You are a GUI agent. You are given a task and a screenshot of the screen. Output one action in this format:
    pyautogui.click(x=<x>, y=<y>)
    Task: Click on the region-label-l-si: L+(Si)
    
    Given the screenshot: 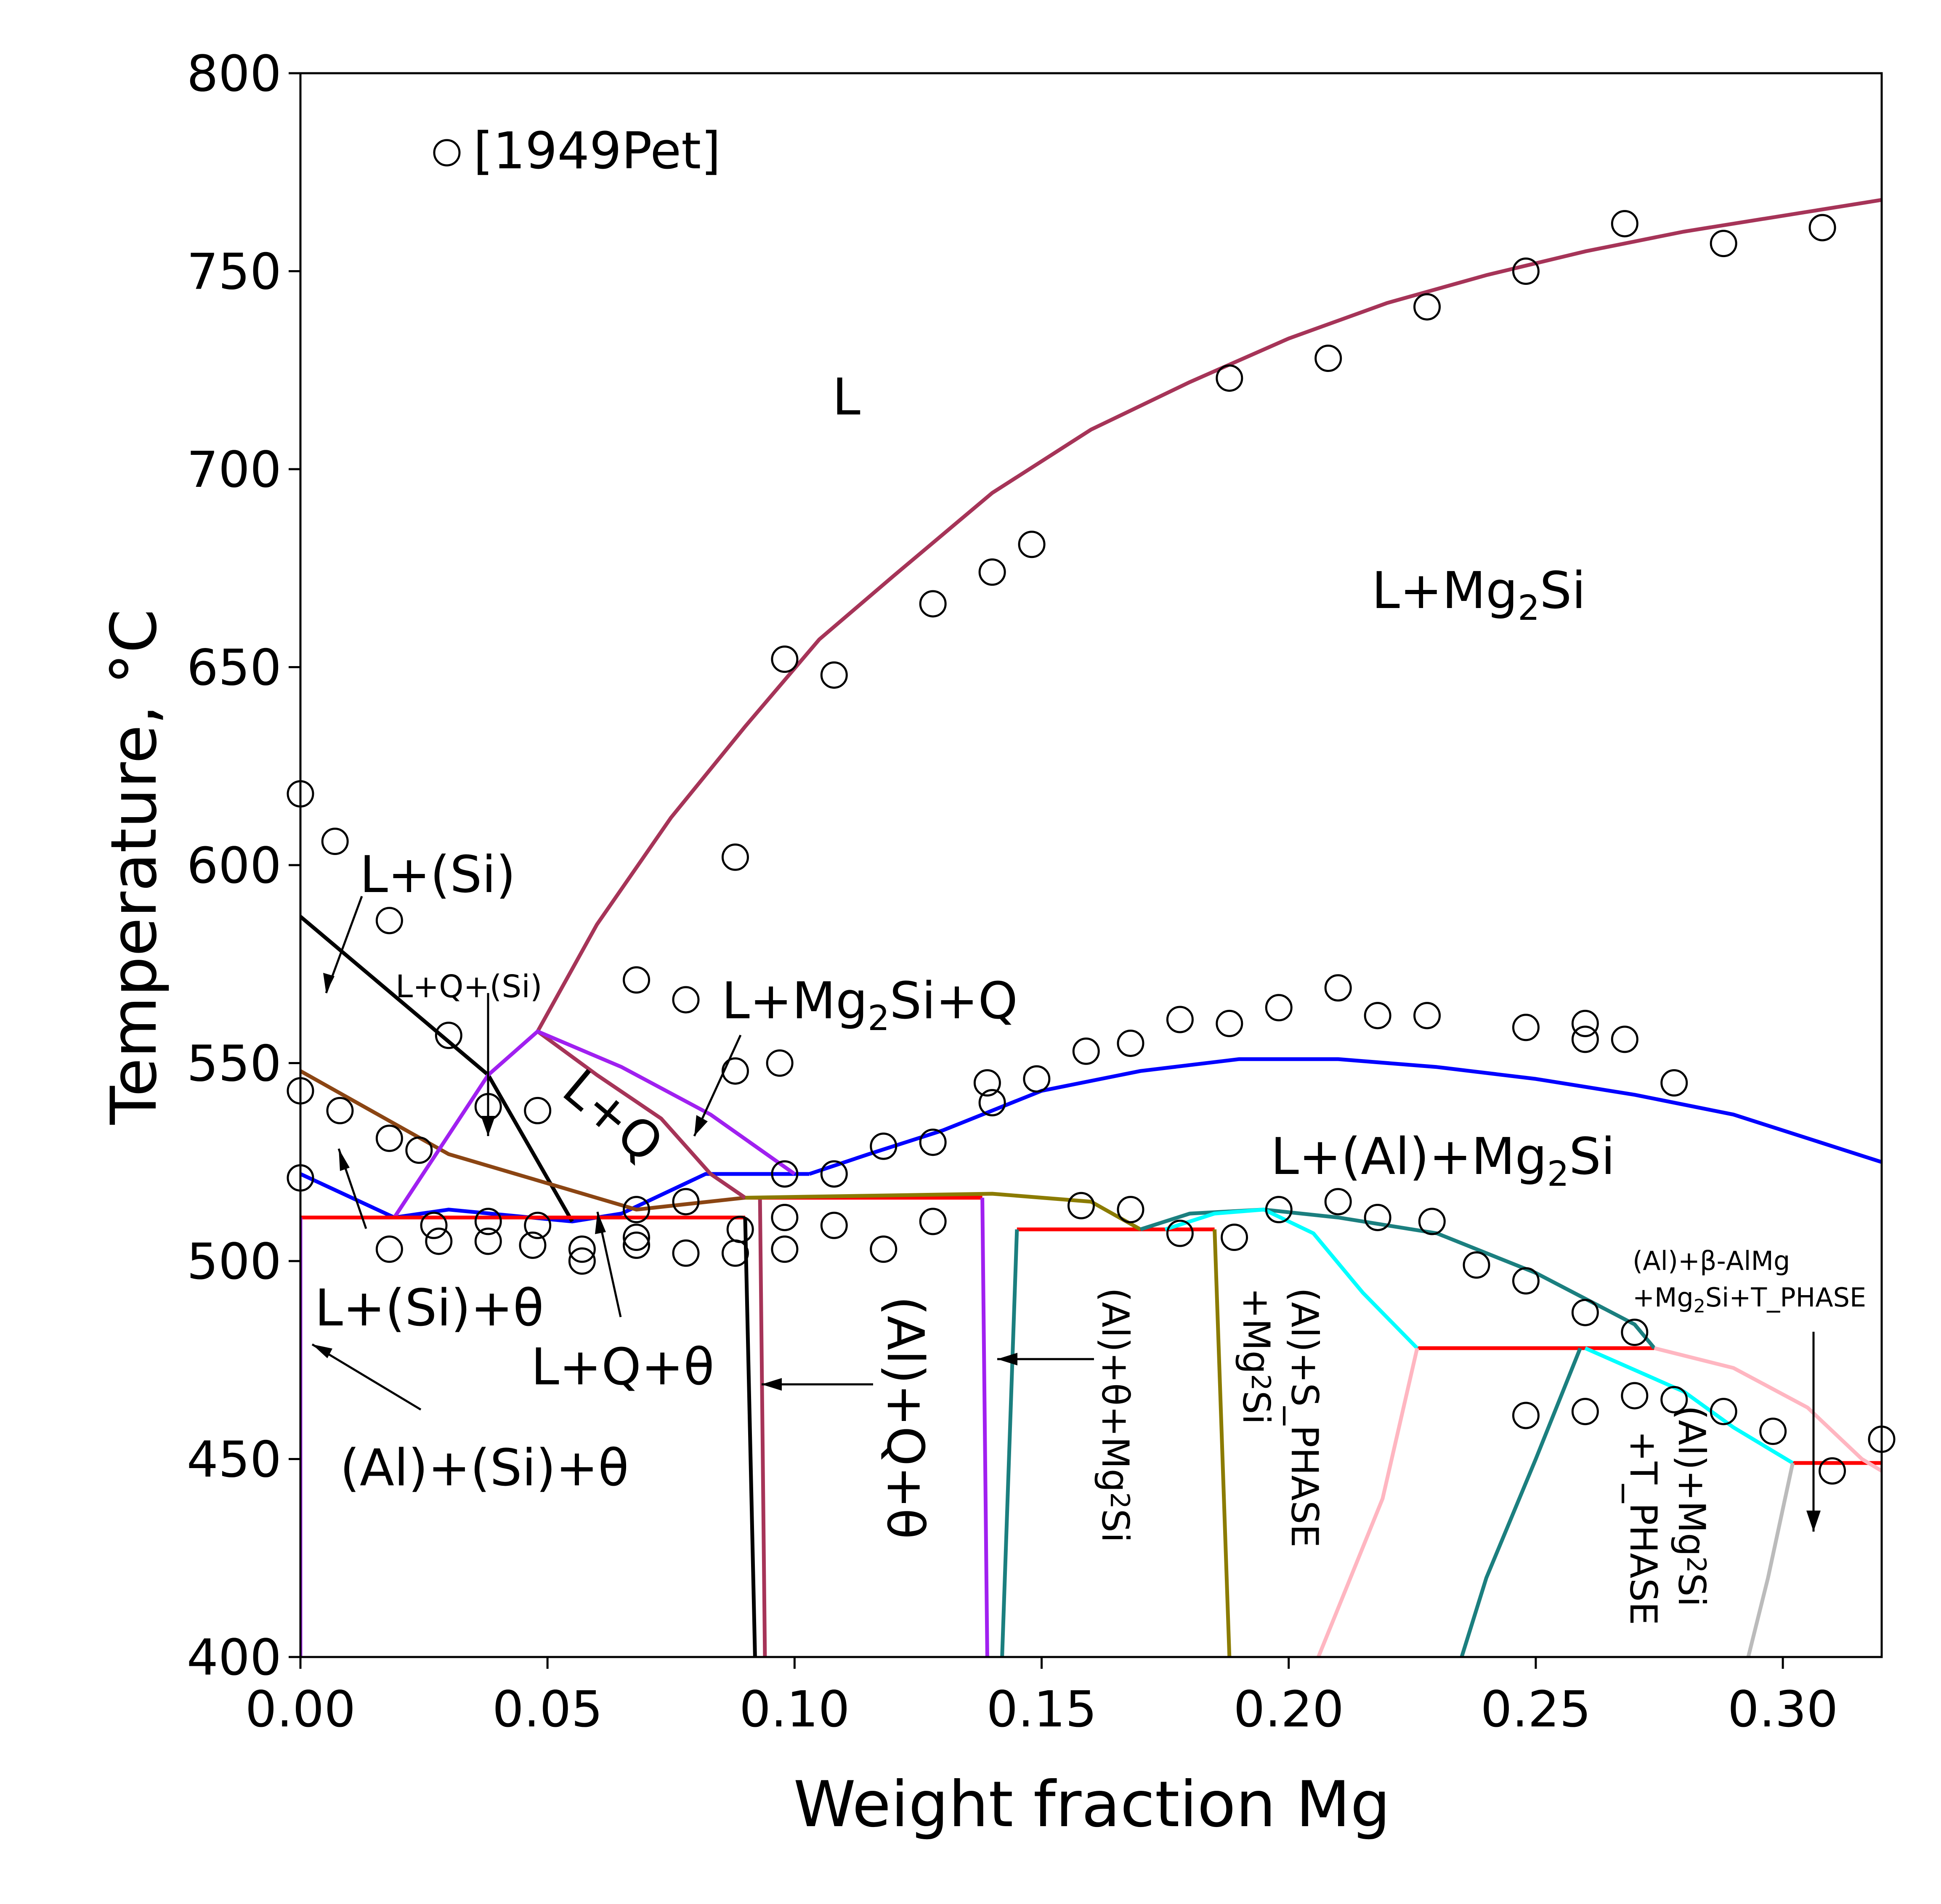 What is the action you would take?
    pyautogui.click(x=438, y=875)
    